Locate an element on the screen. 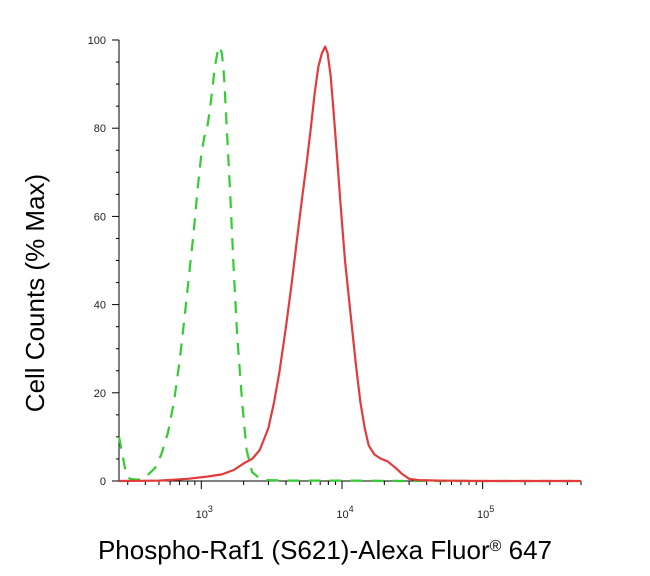 This screenshot has width=650, height=576. x-tick-label: 10³ is located at coordinates (204, 512).